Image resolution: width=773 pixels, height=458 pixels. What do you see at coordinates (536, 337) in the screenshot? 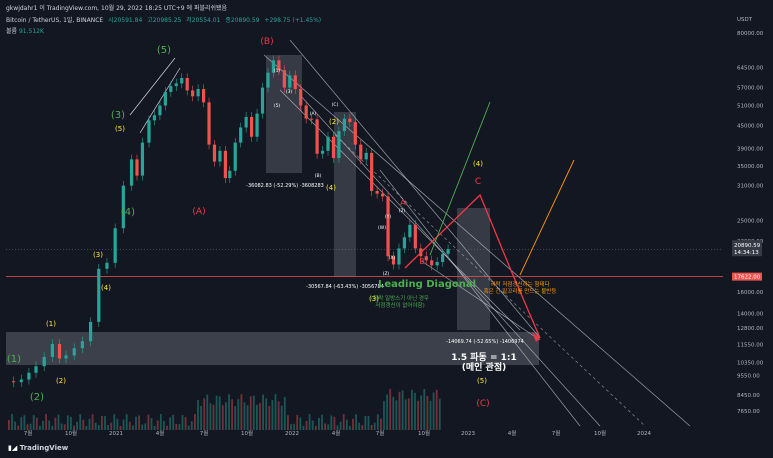
I see `red-arrow-head` at bounding box center [536, 337].